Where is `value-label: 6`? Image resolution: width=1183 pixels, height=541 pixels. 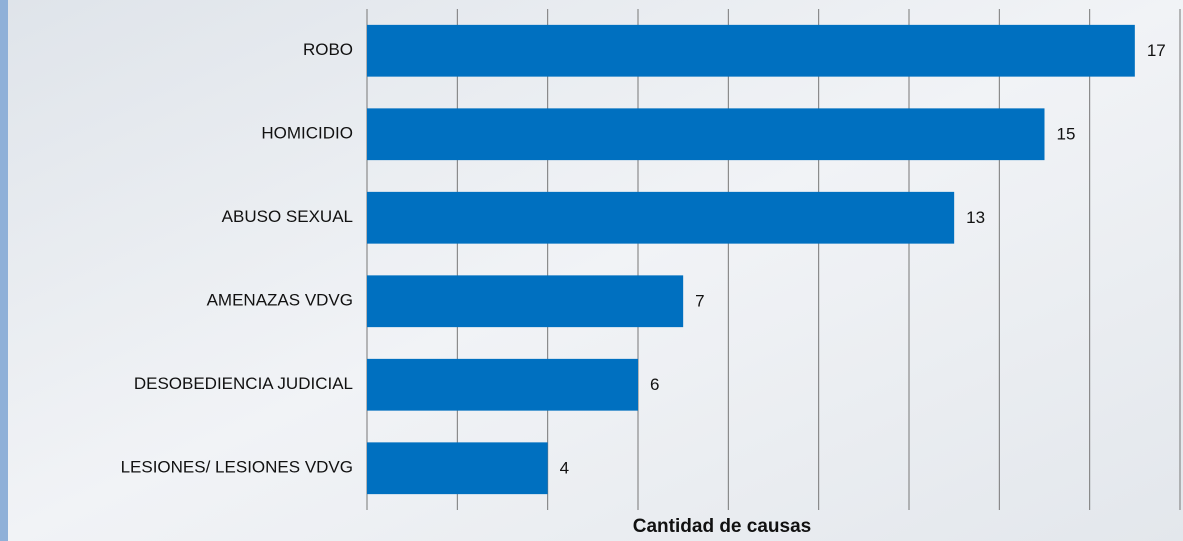
value-label: 6 is located at coordinates (654, 384).